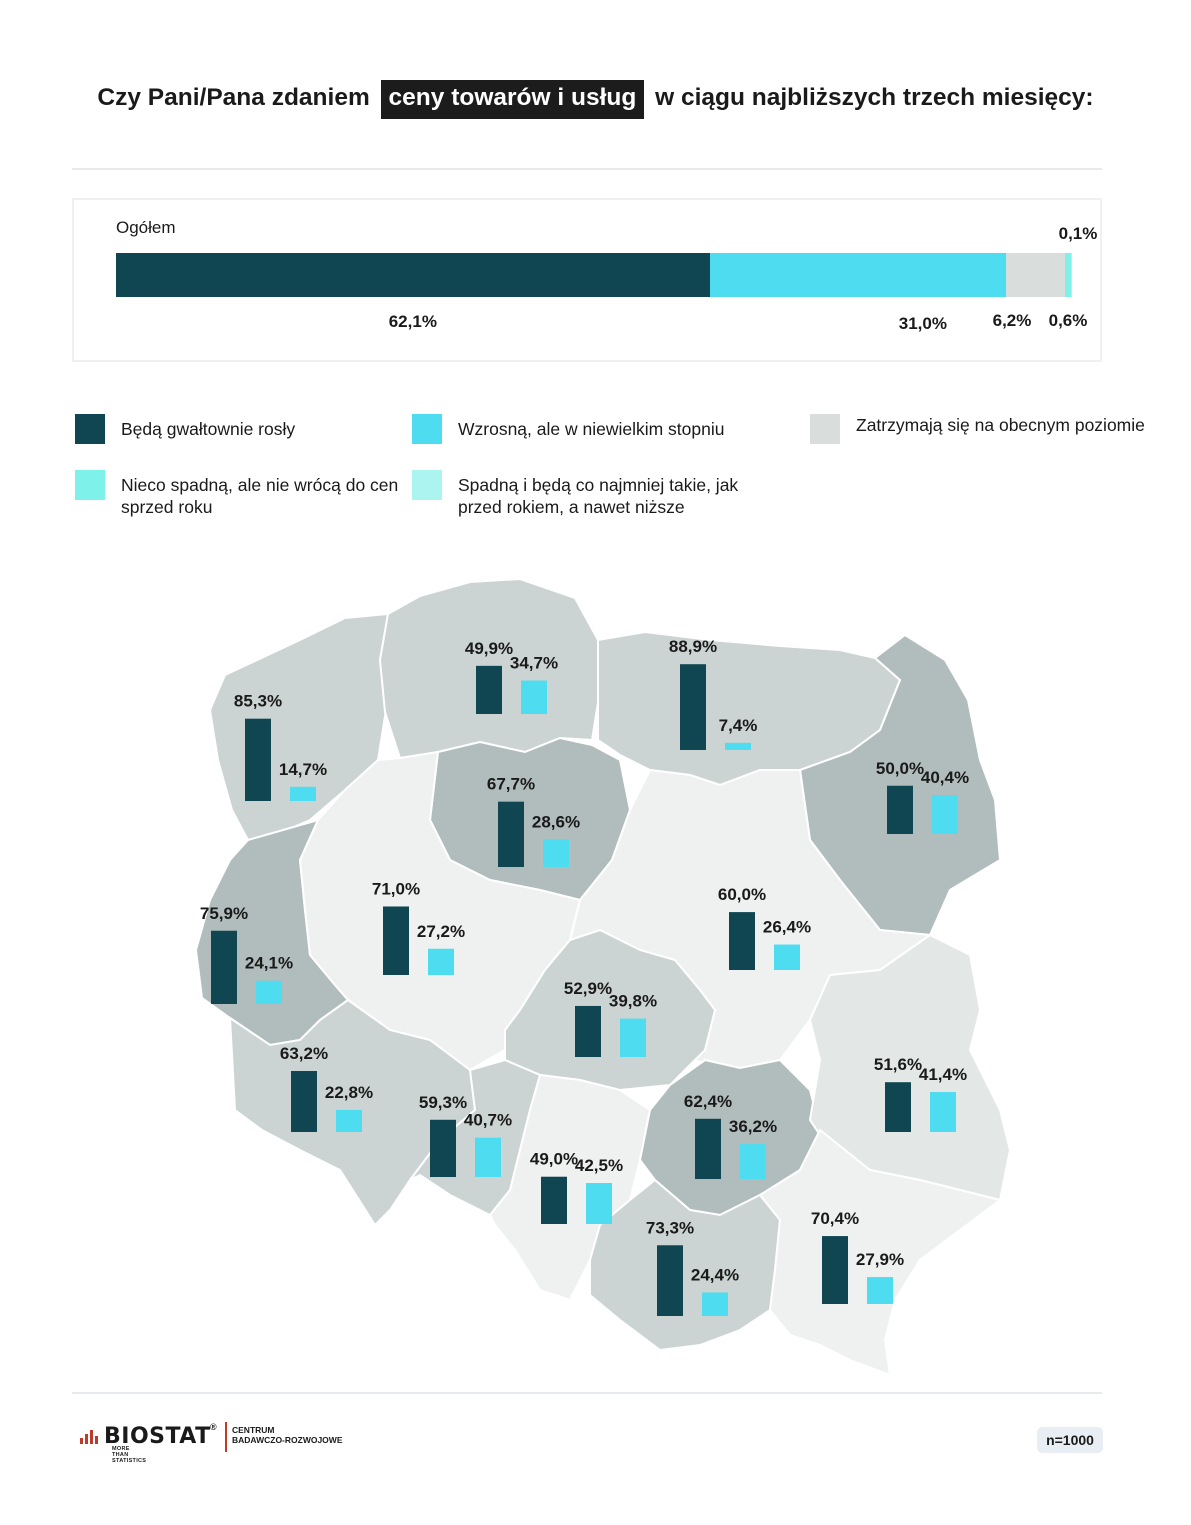 This screenshot has width=1191, height=1525. I want to click on label-slight-rise: 28,6%, so click(556, 821).